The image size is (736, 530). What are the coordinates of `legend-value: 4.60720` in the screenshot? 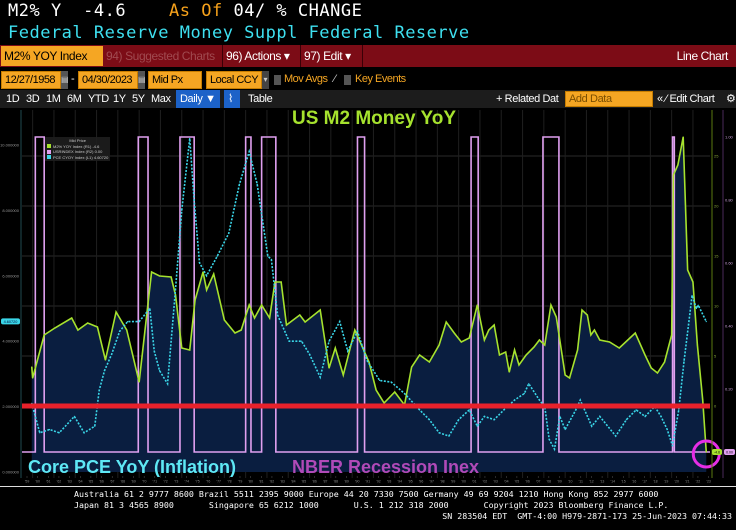 It's located at (101, 157).